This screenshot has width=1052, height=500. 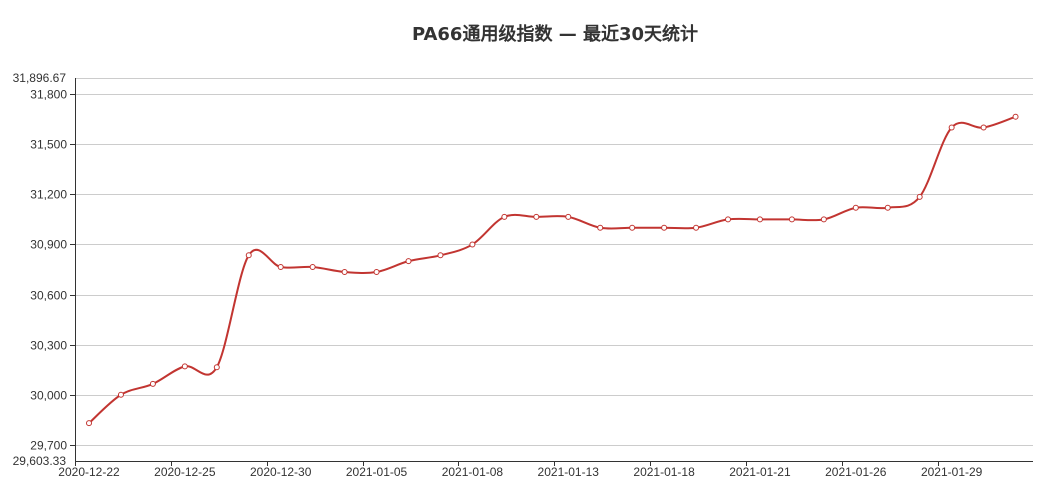 What do you see at coordinates (48, 195) in the screenshot?
I see `y-tick-label: 31,200` at bounding box center [48, 195].